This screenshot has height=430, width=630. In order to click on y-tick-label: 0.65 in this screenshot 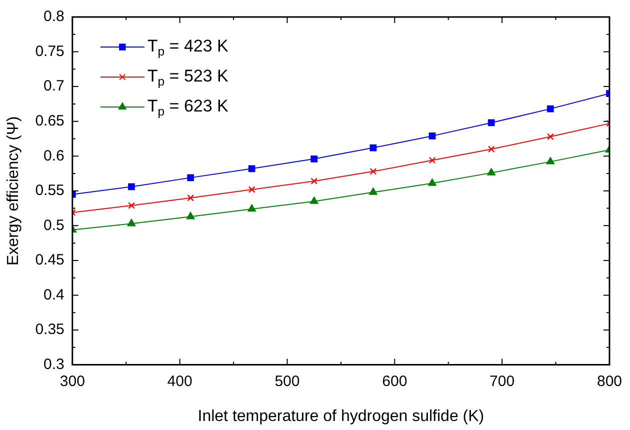, I will do `click(49, 121)`.